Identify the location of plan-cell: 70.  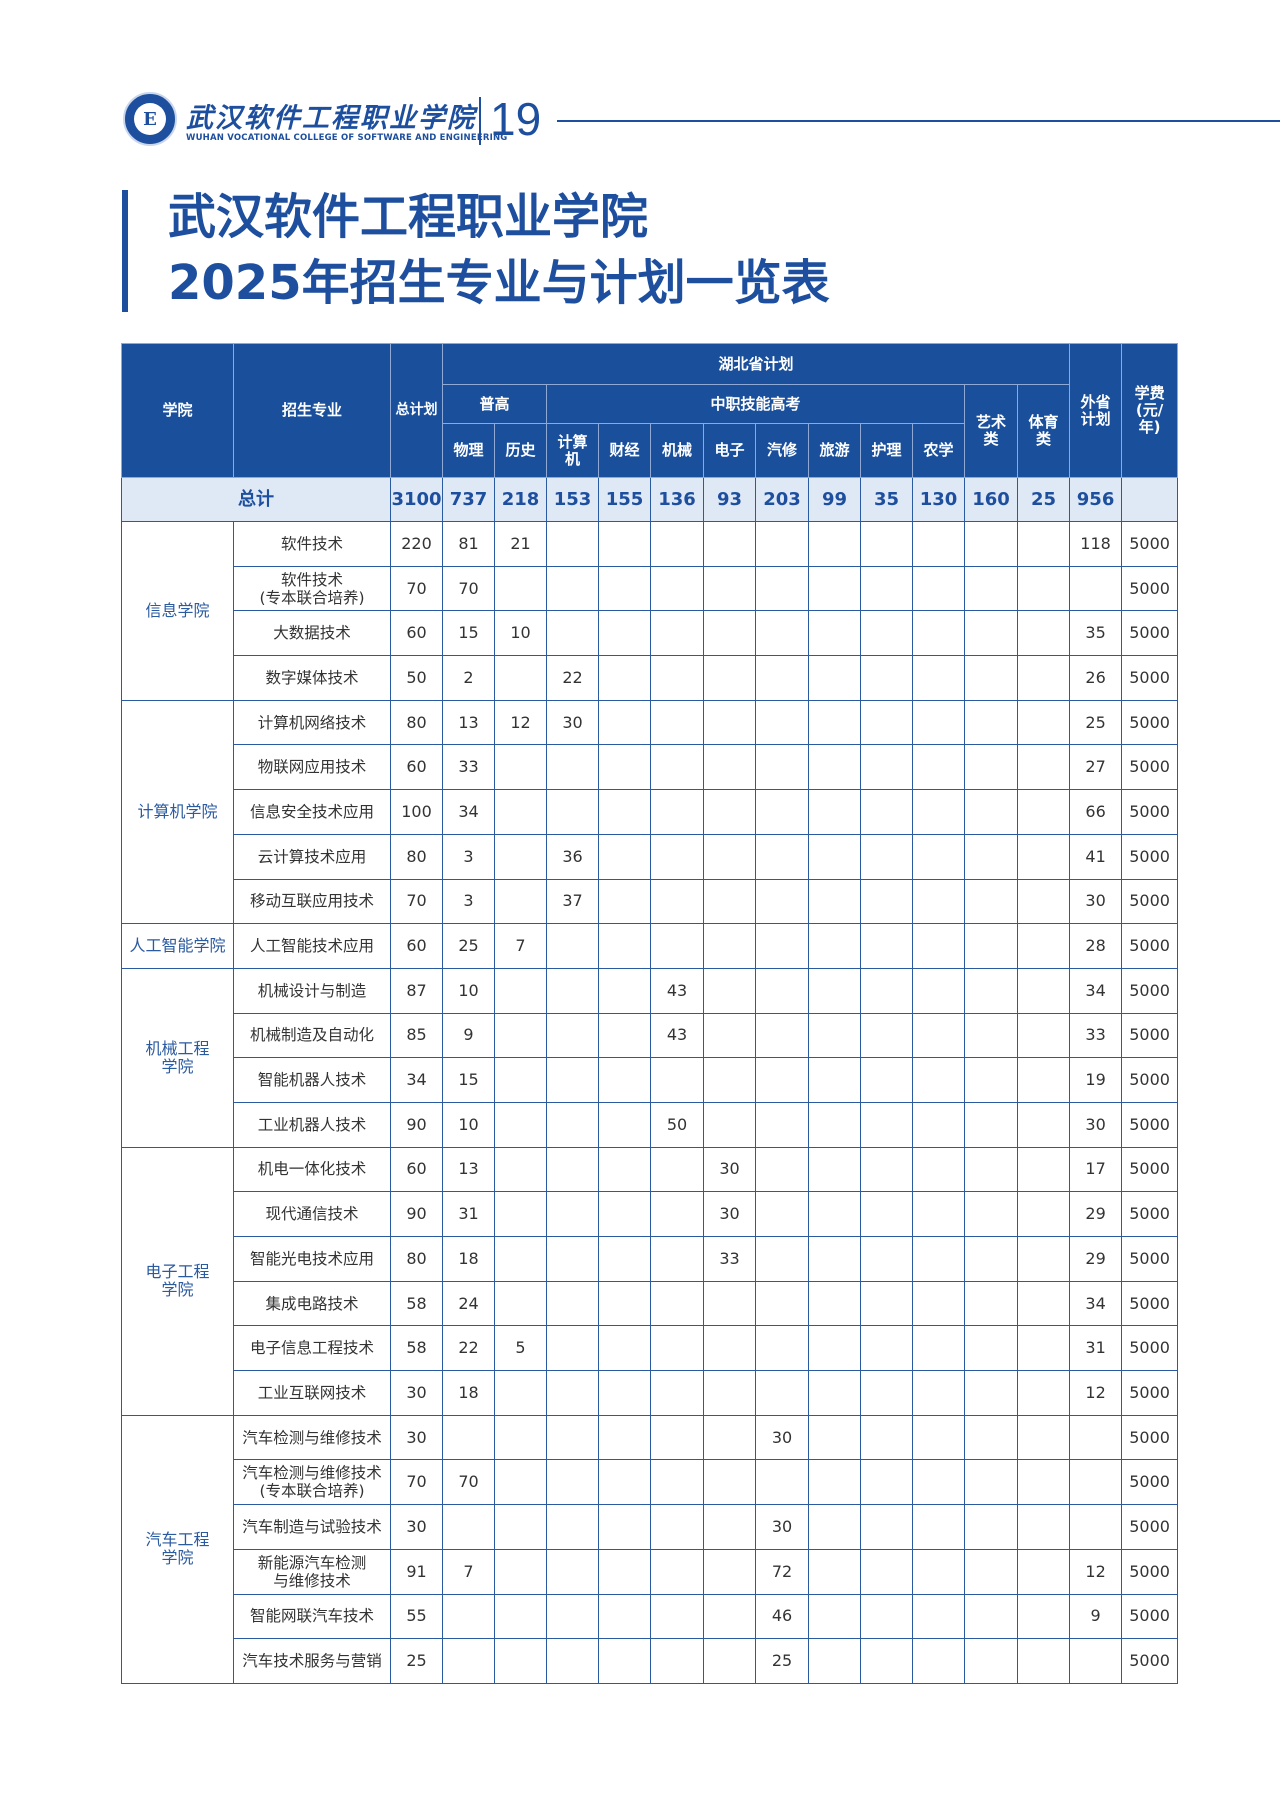
(468, 588).